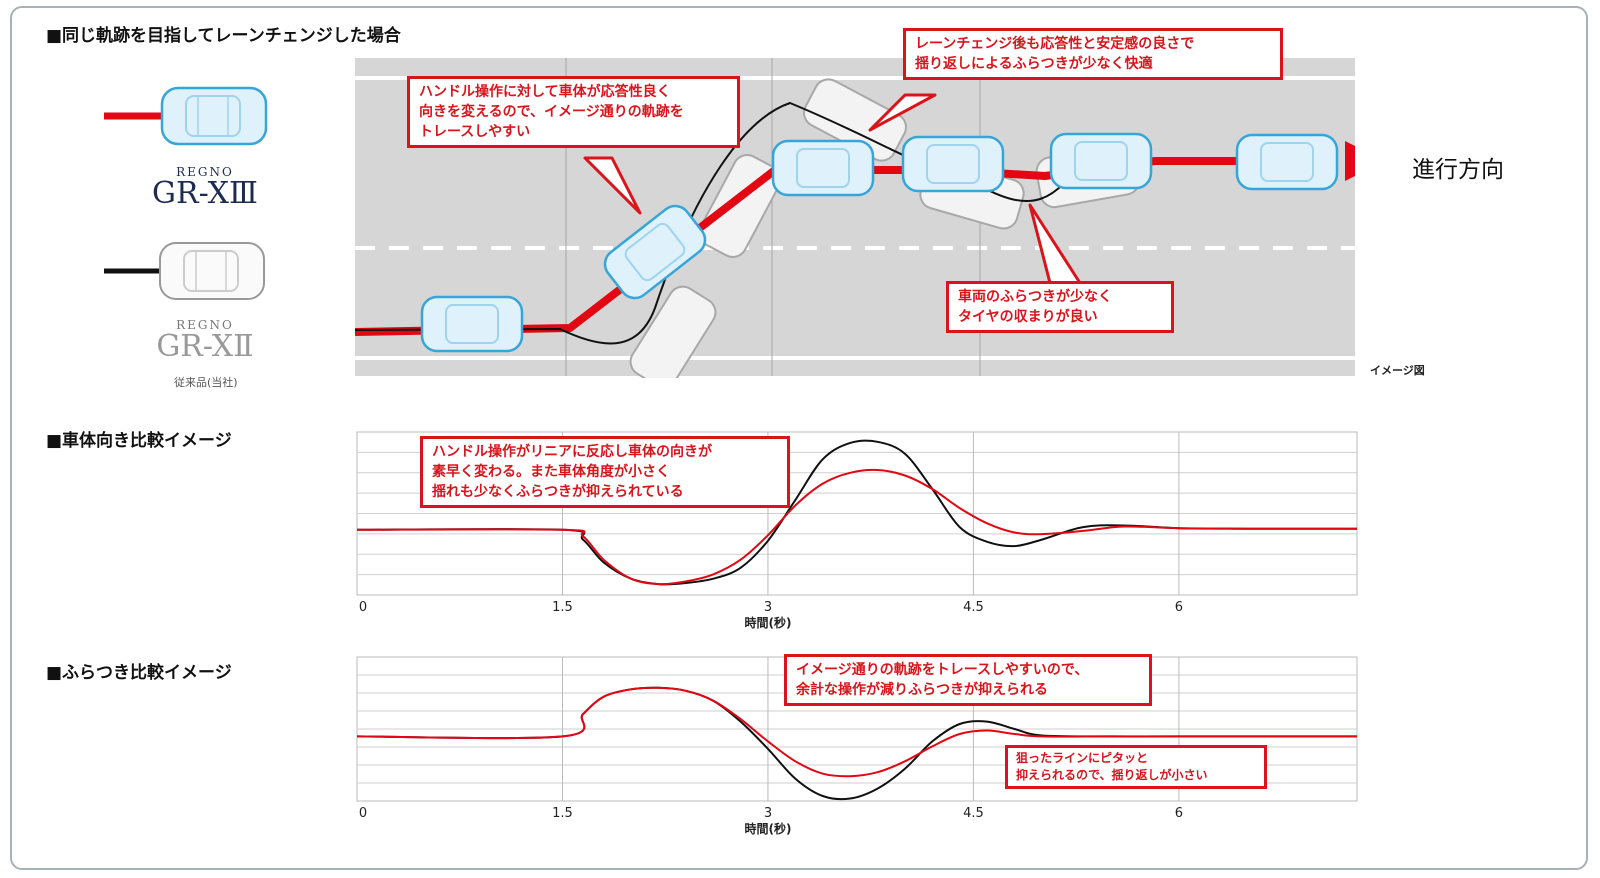  Describe the element at coordinates (558, 492) in the screenshot. I see `callout-text-line: 揺れも少なくふらつきが抑えられている` at that location.